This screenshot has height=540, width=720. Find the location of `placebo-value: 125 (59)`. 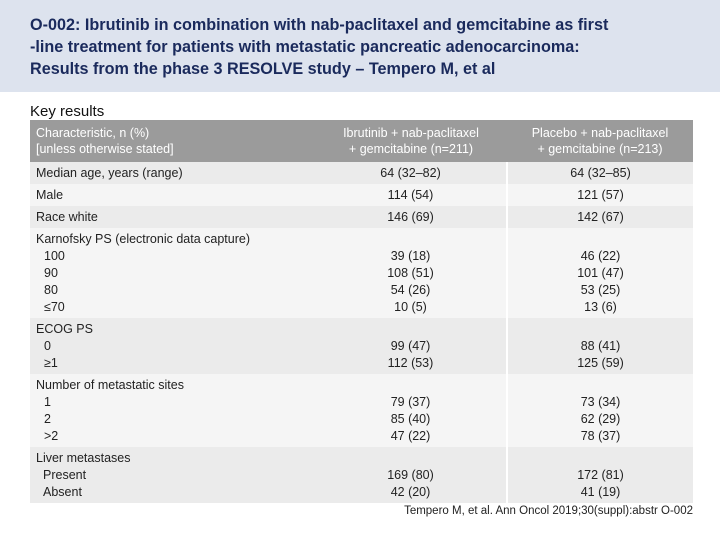

placebo-value: 125 (59) is located at coordinates (600, 362).